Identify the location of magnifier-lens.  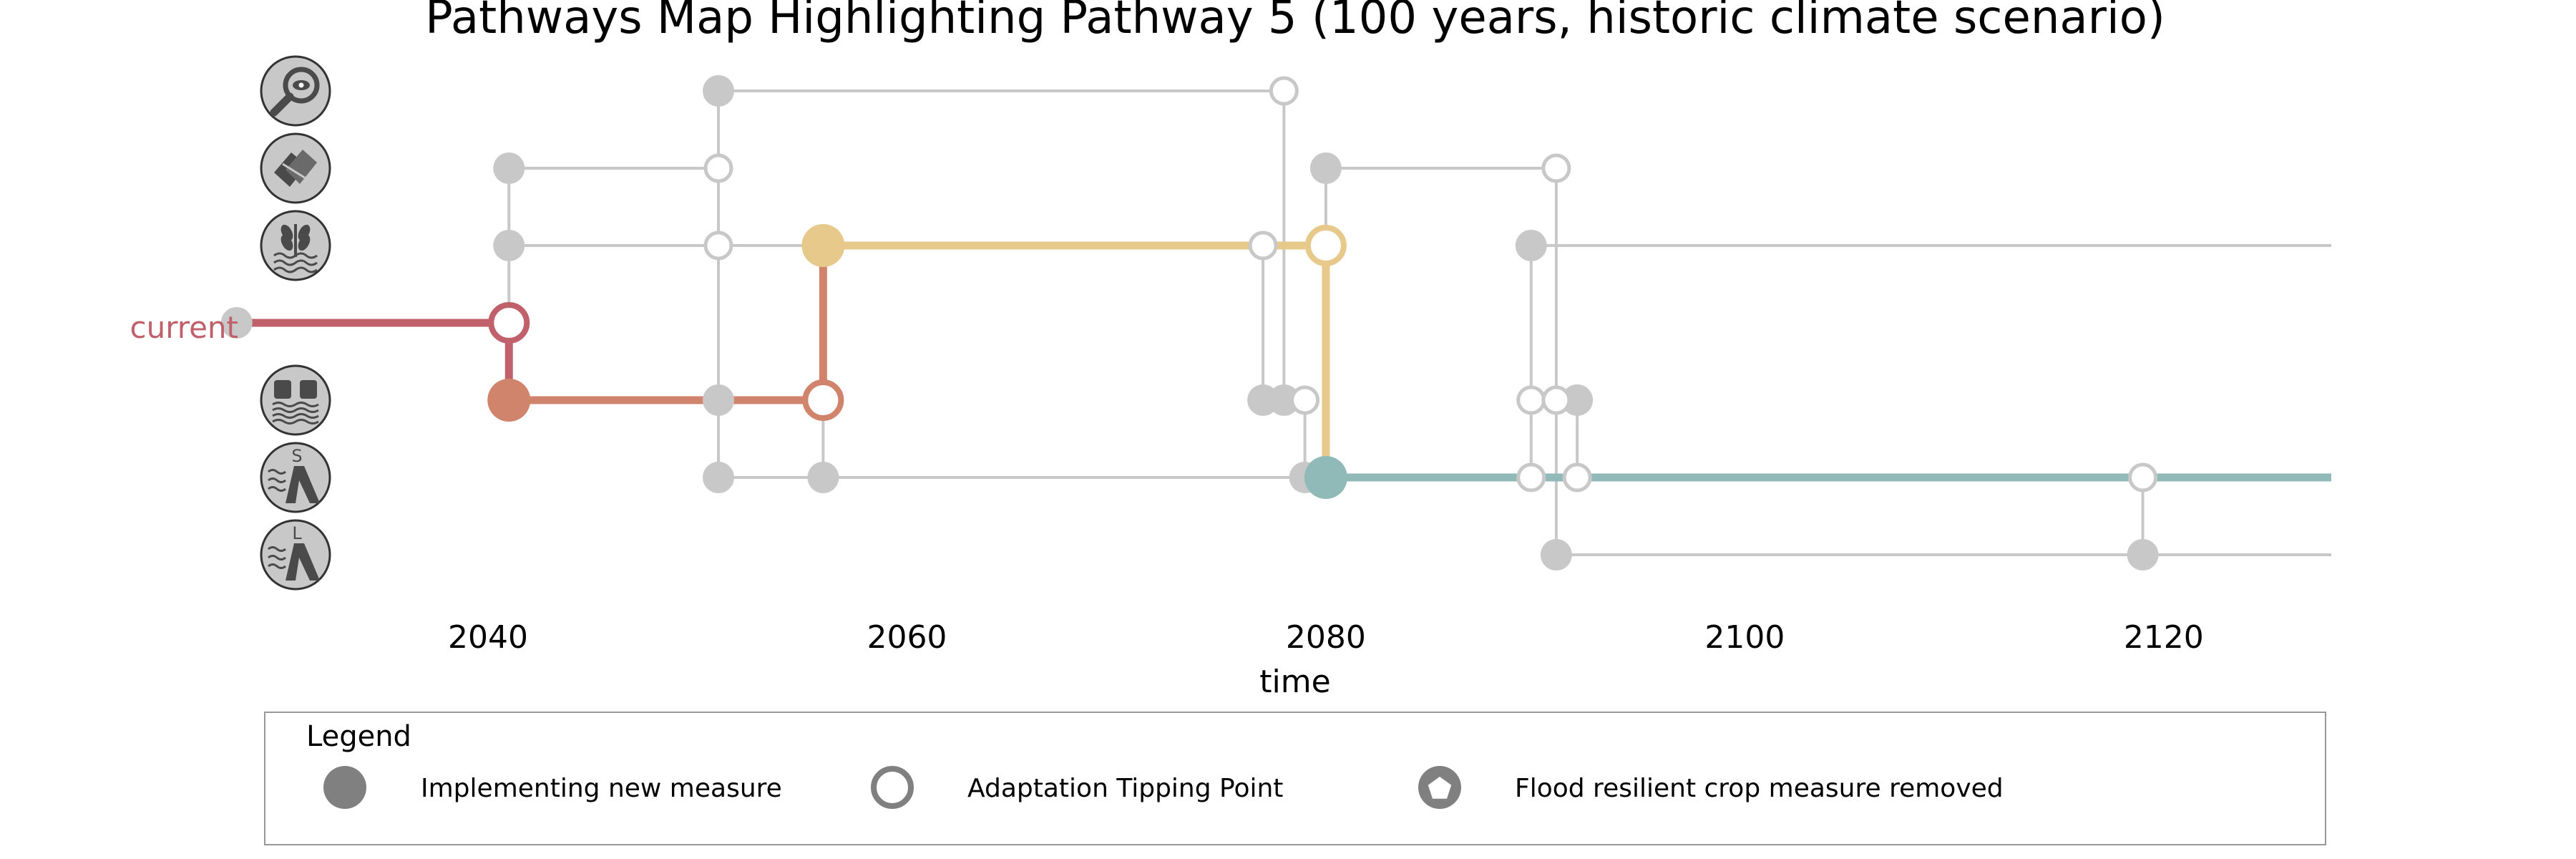
(301, 85).